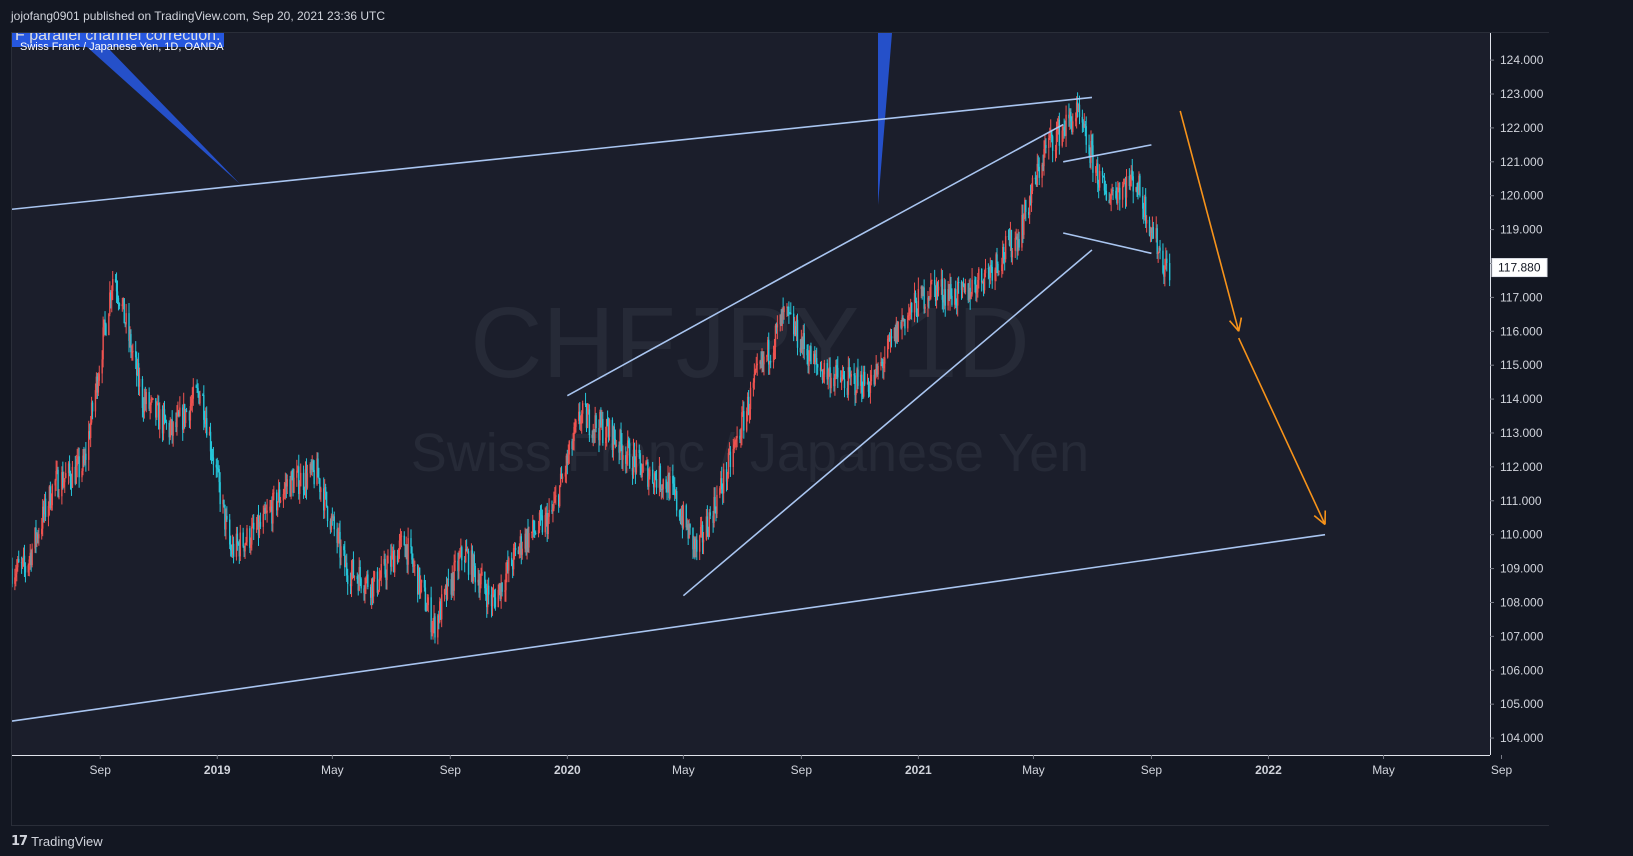 This screenshot has height=856, width=1633. I want to click on annotation-note: F parallel channel correction., so click(118, 40).